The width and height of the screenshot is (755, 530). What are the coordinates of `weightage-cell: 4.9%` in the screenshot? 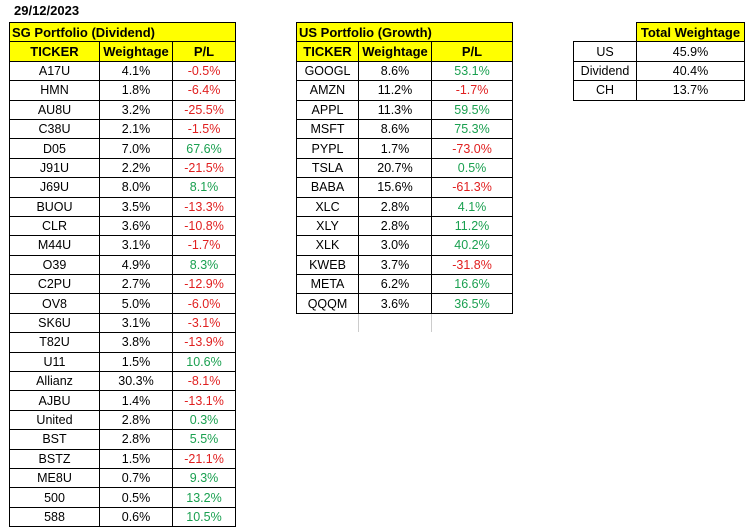 It's located at (136, 265).